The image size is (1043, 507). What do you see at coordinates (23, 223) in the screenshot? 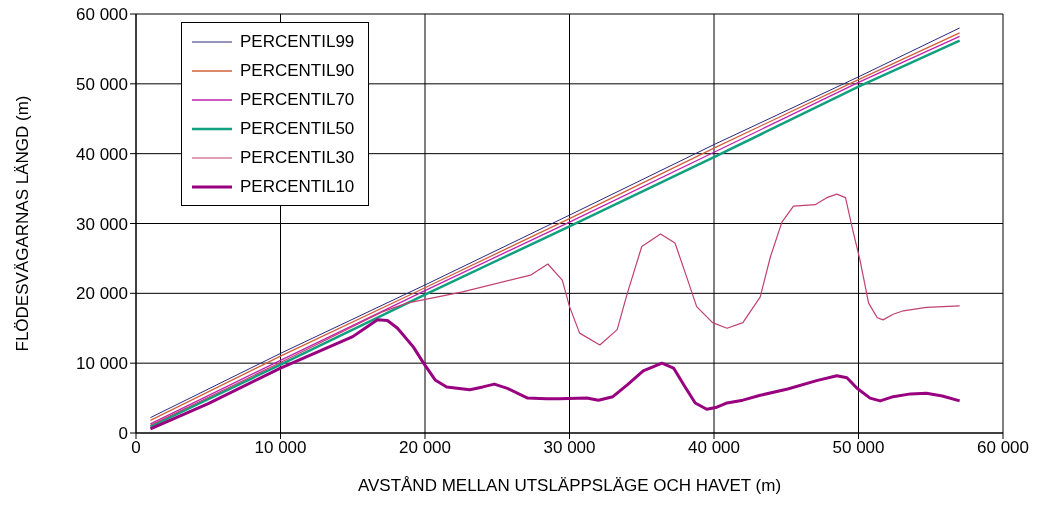
I see `y-axis-title: FLÖDESVÄGARNAS LÄNGD (m)` at bounding box center [23, 223].